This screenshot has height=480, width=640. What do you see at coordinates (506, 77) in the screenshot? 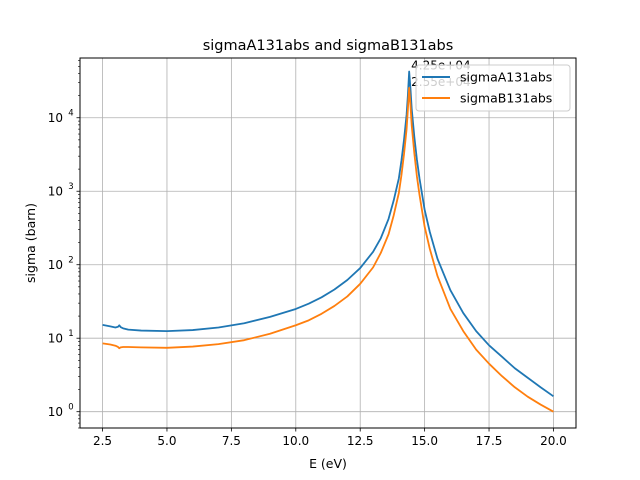
I see `legend-label-sigmaA131abs: sigmaA131abs` at bounding box center [506, 77].